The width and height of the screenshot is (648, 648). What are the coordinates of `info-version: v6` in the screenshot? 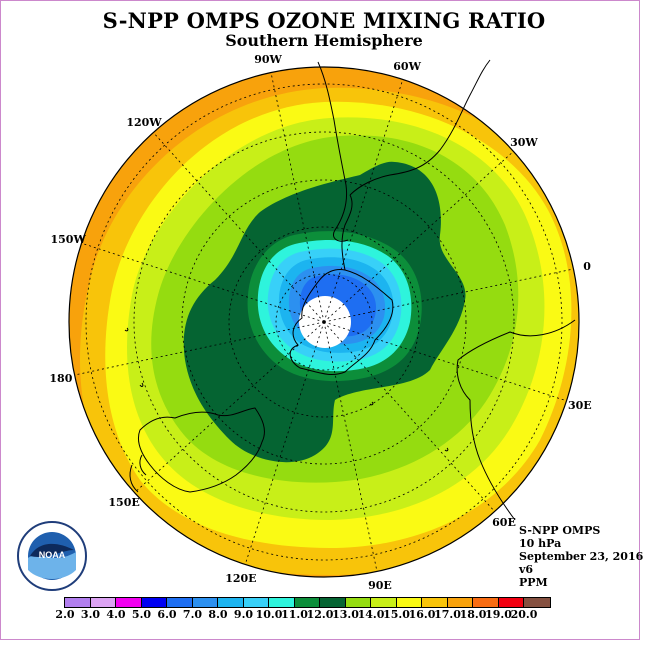 It's located at (526, 569).